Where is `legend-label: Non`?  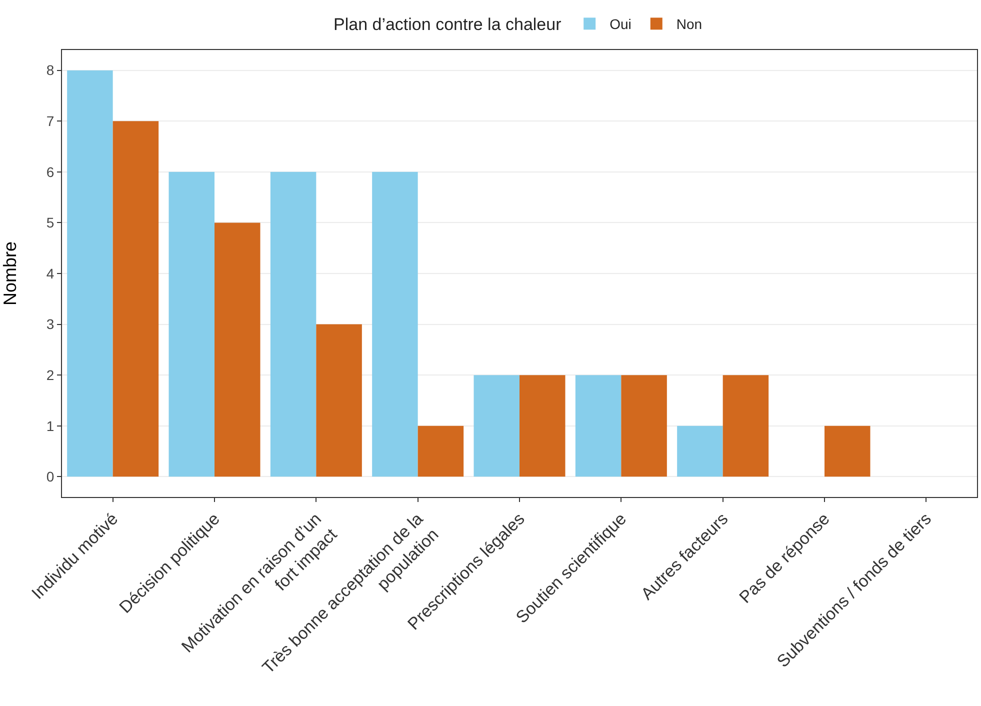 legend-label: Non is located at coordinates (689, 24).